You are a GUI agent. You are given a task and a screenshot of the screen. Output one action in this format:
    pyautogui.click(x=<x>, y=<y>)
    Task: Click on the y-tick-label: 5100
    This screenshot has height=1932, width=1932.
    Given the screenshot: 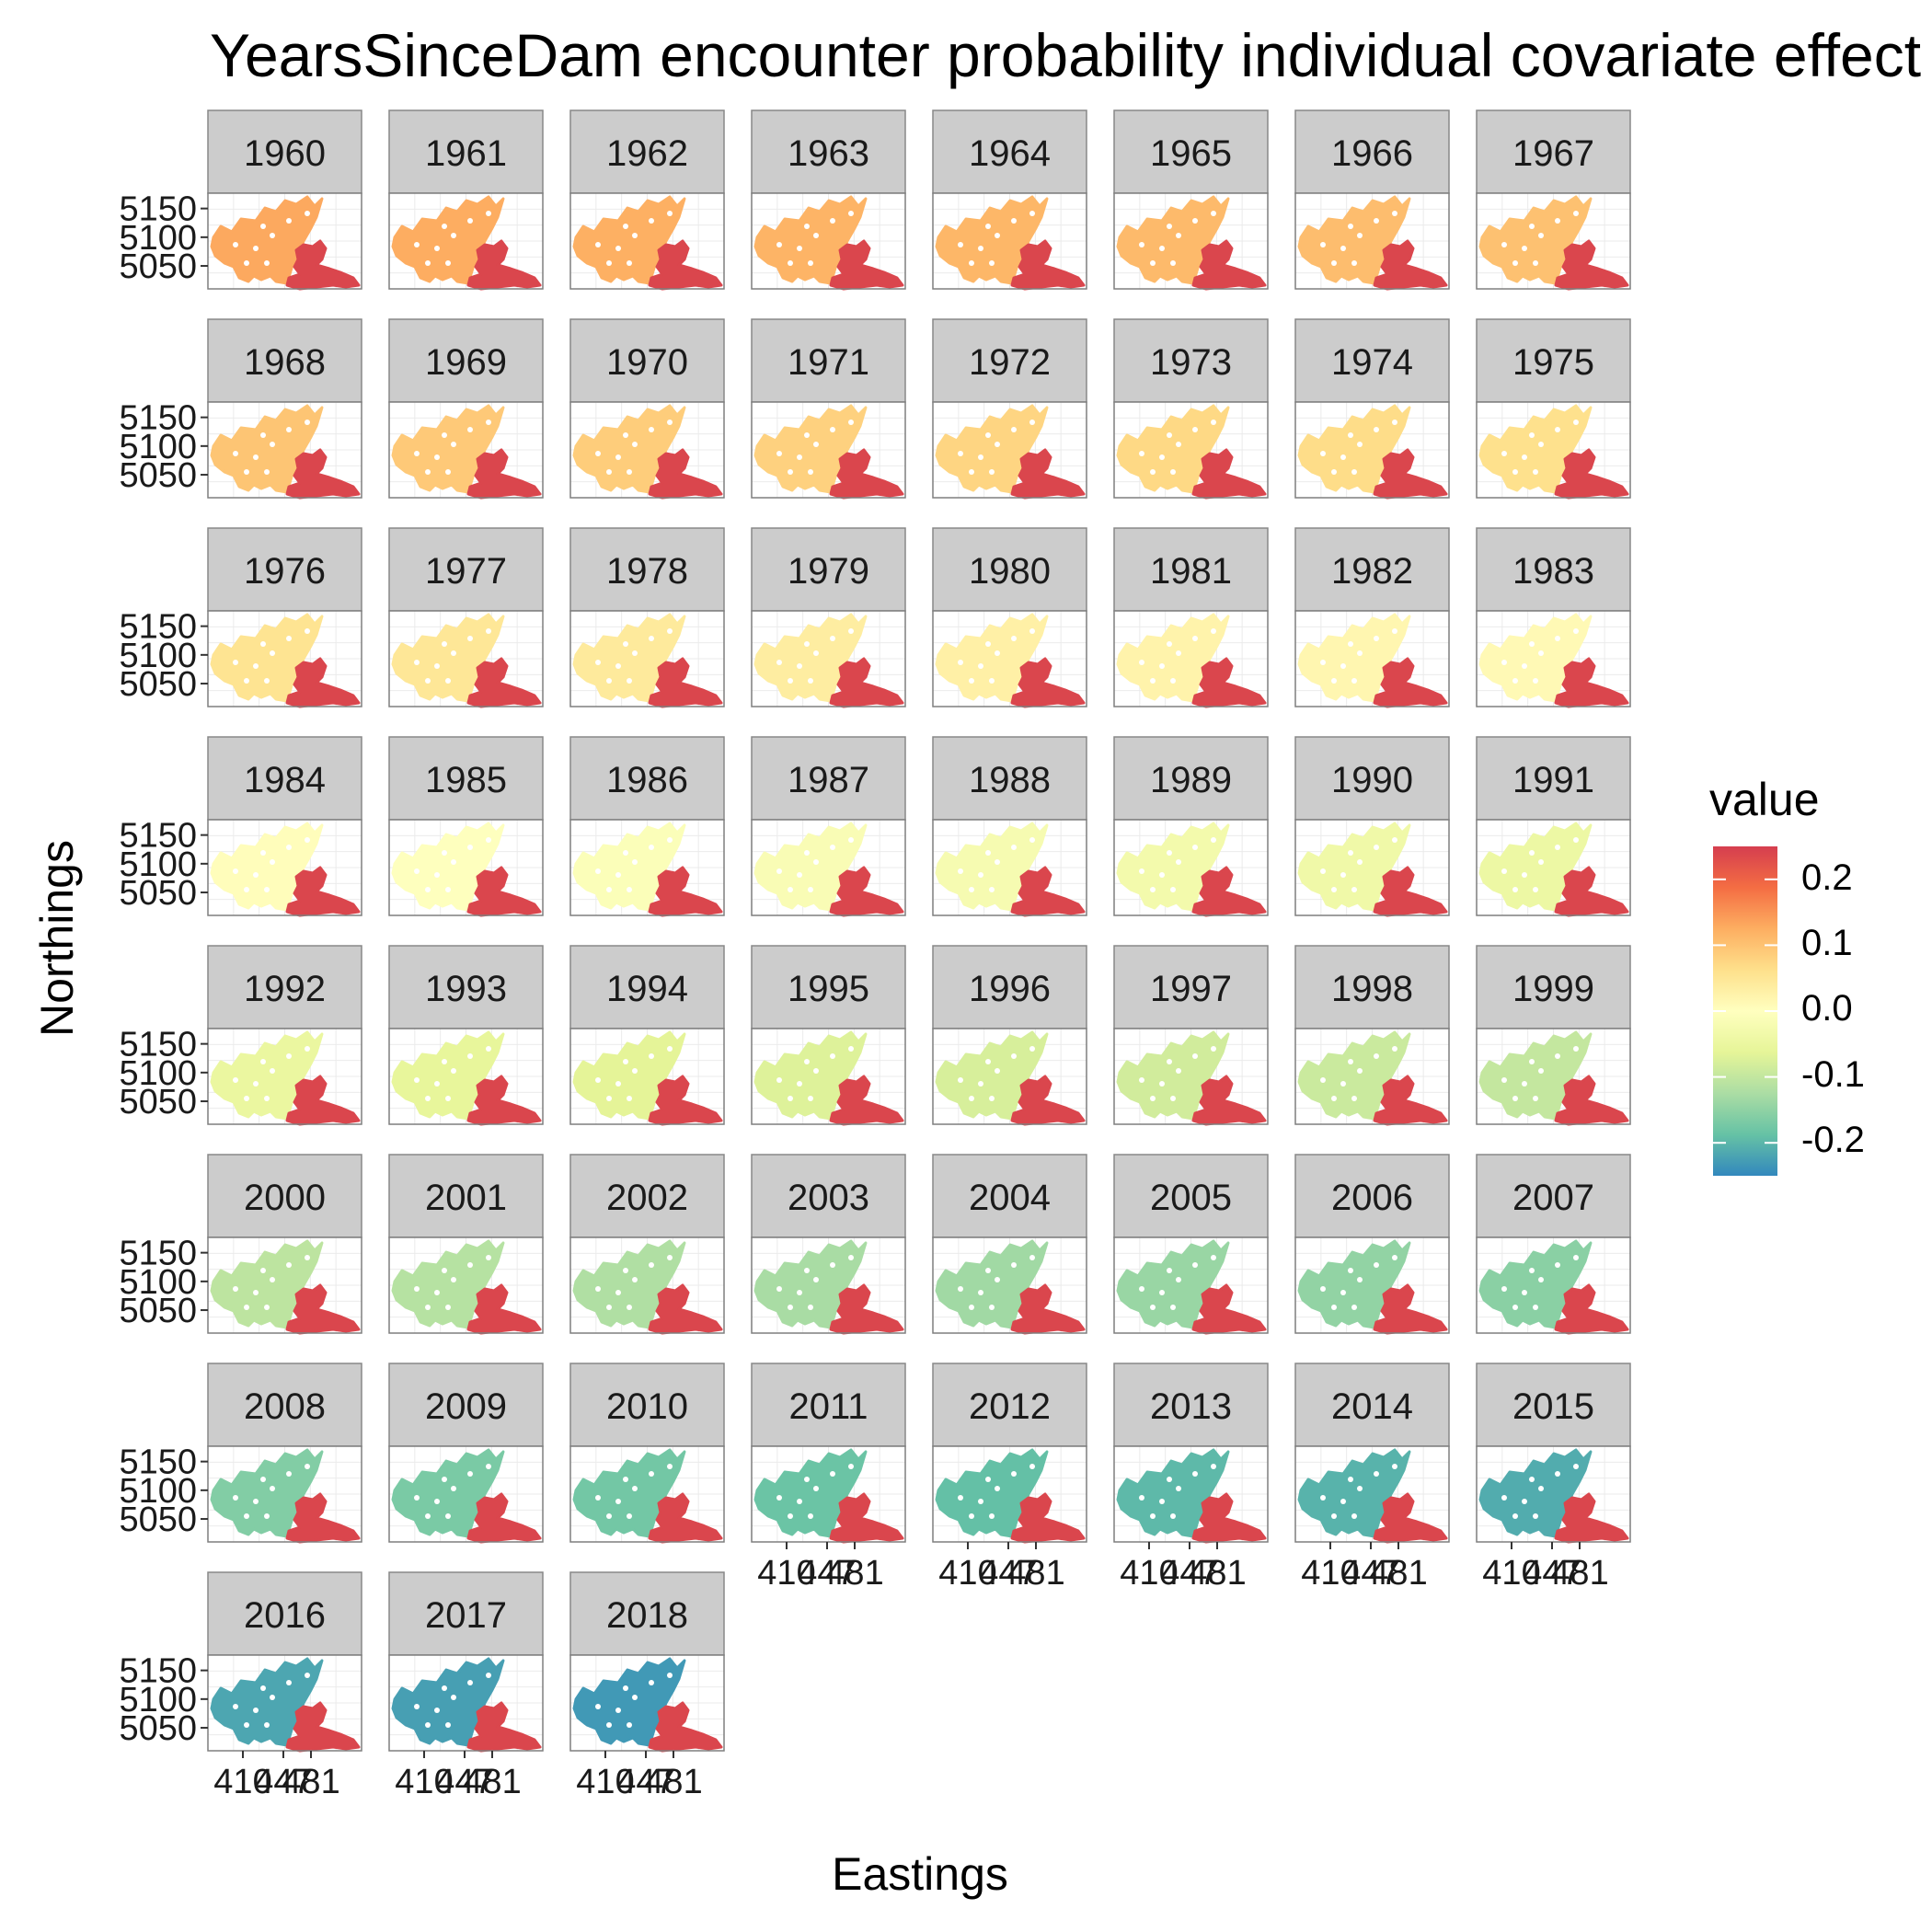 What is the action you would take?
    pyautogui.click(x=158, y=656)
    